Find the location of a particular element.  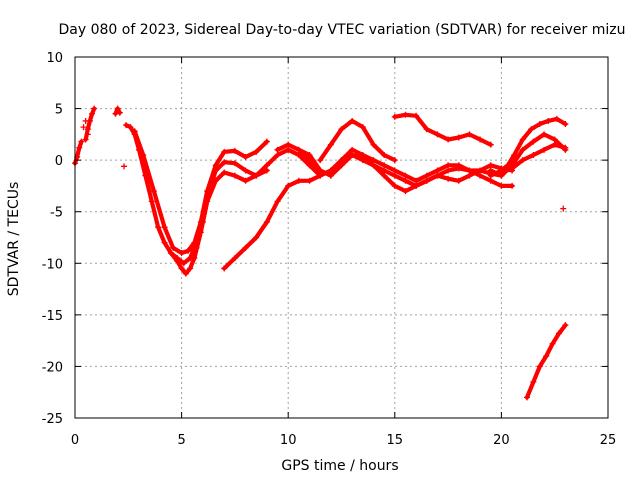

x-tick-label: 10 is located at coordinates (288, 440).